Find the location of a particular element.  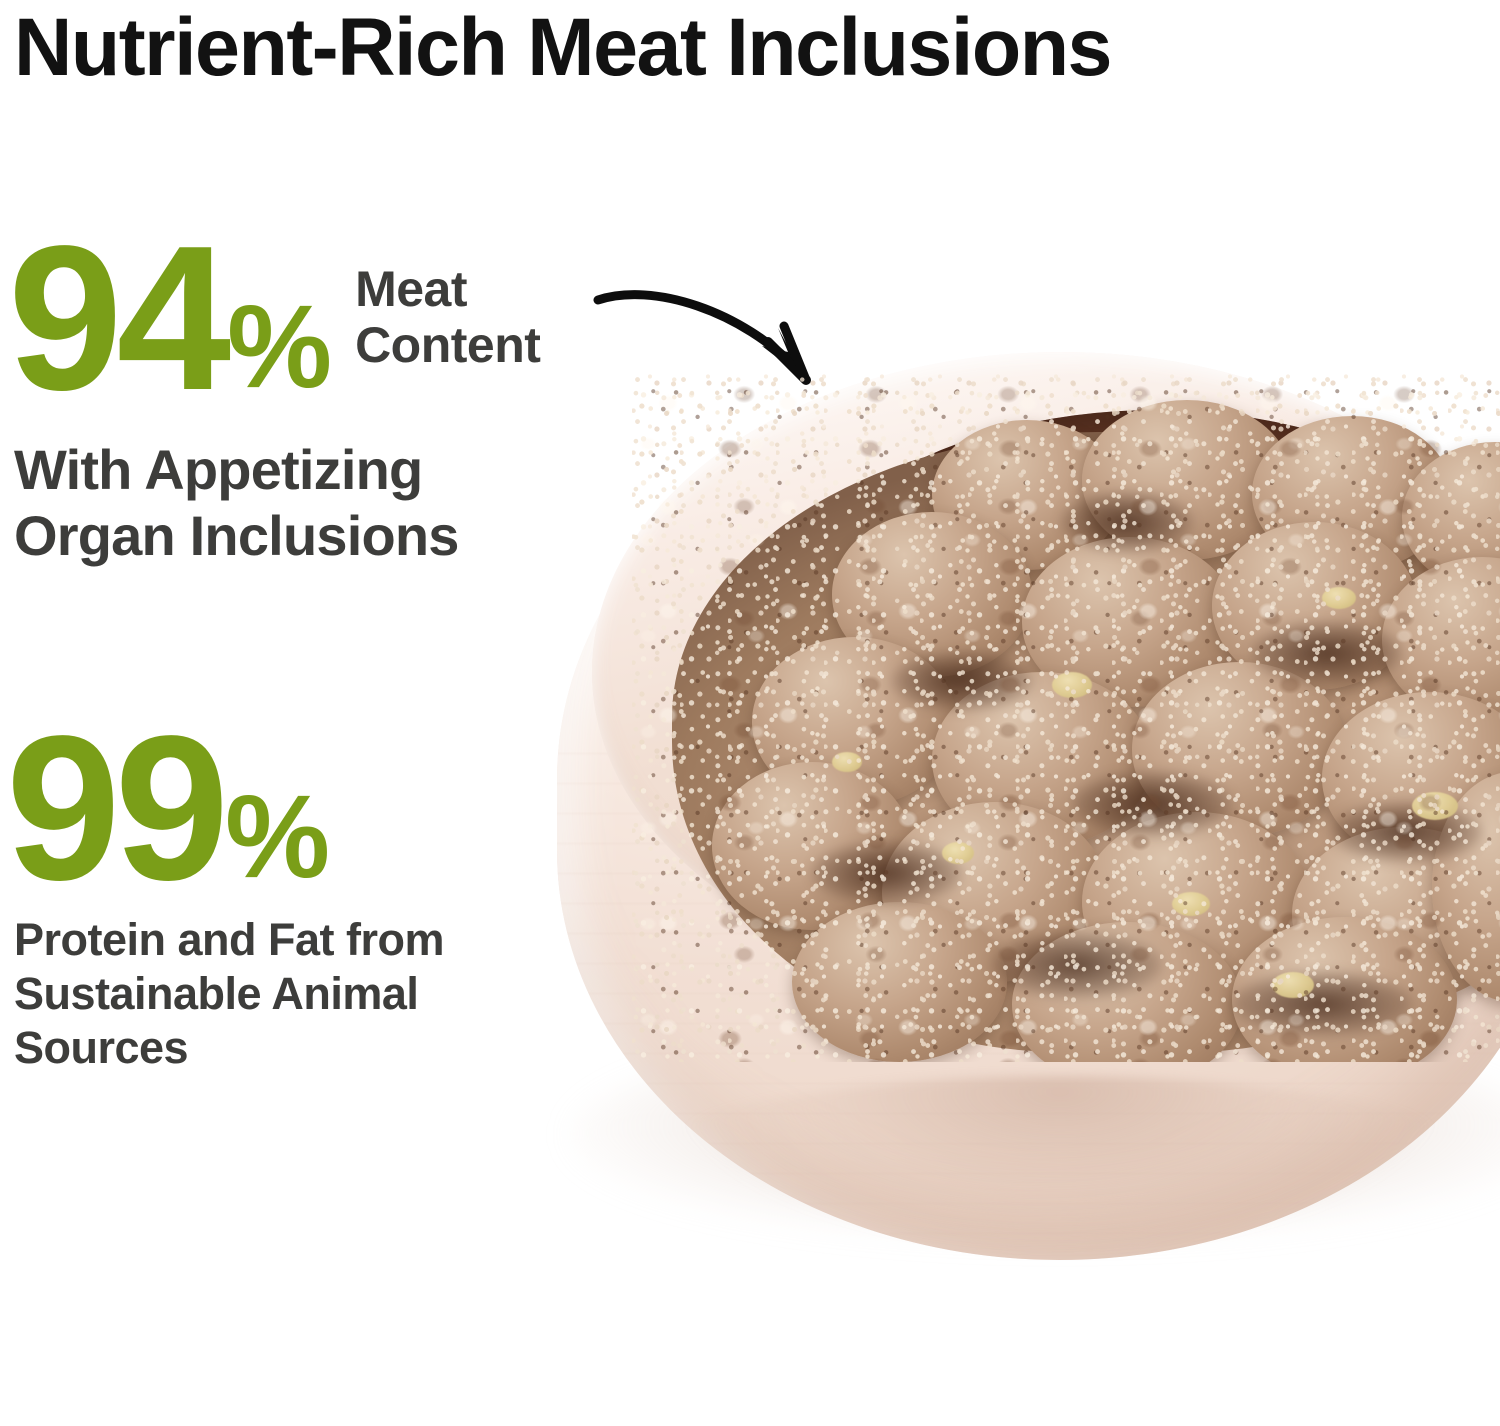

stat-number-94: 94 is located at coordinates (119, 318).